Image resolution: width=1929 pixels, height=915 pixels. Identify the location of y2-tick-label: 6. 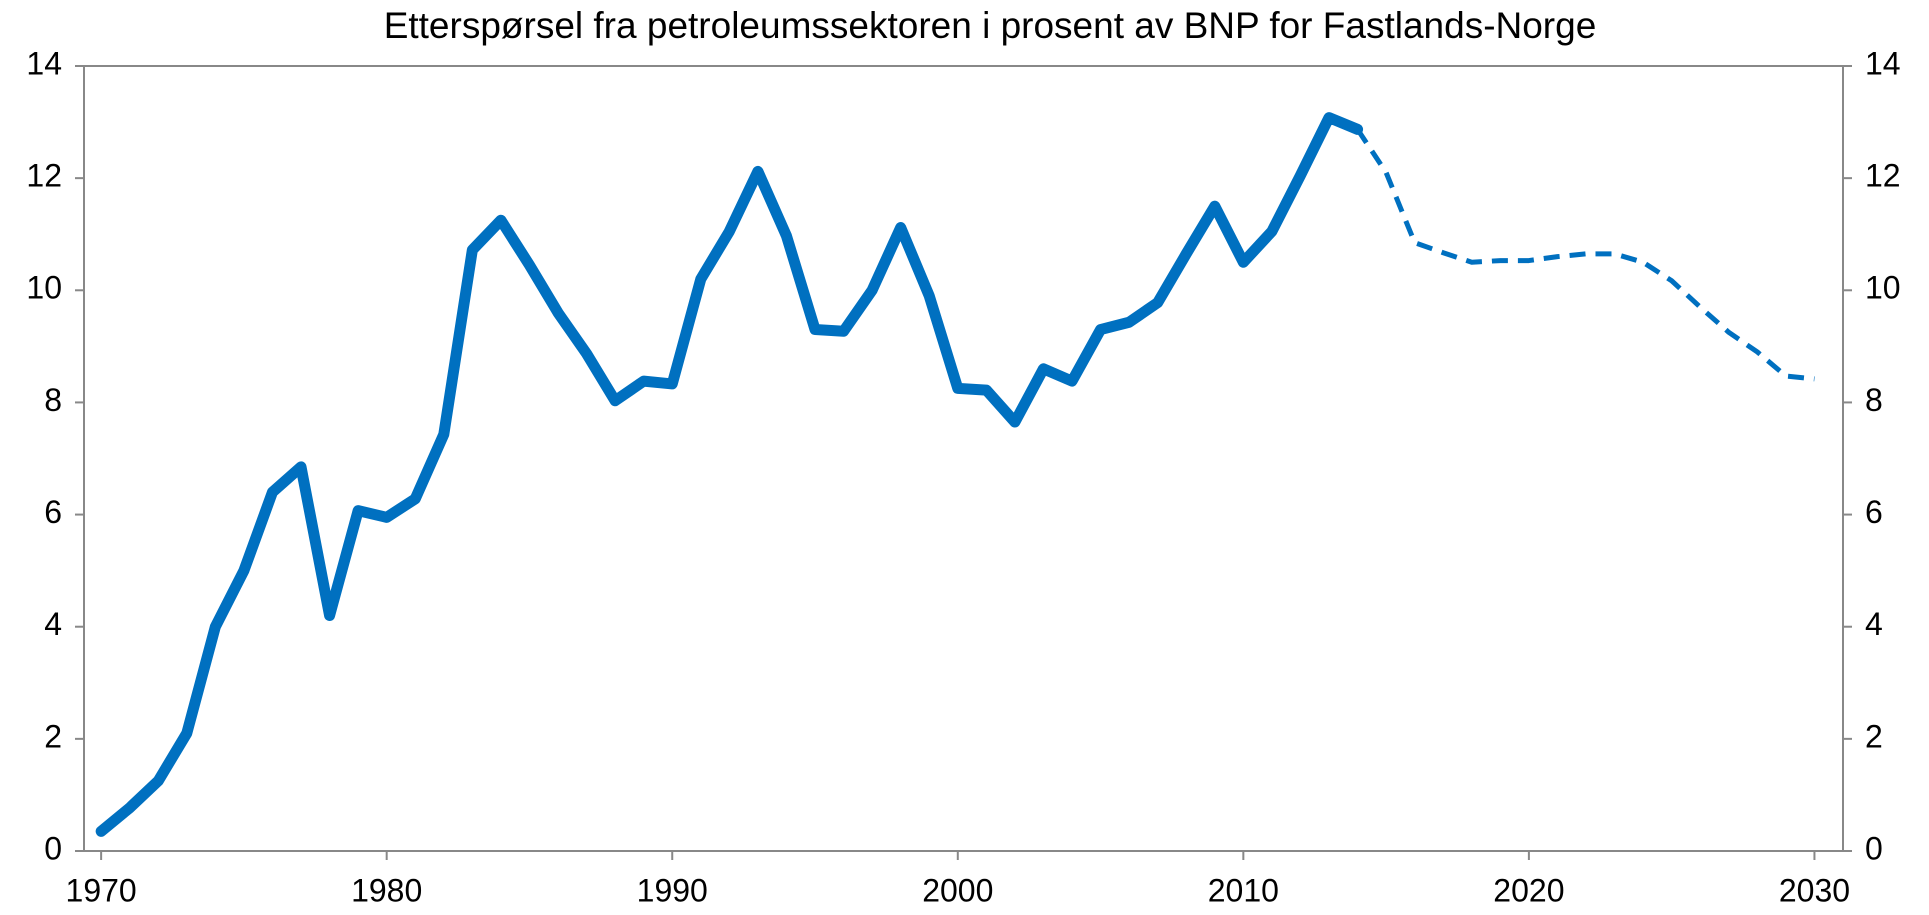
(1874, 512).